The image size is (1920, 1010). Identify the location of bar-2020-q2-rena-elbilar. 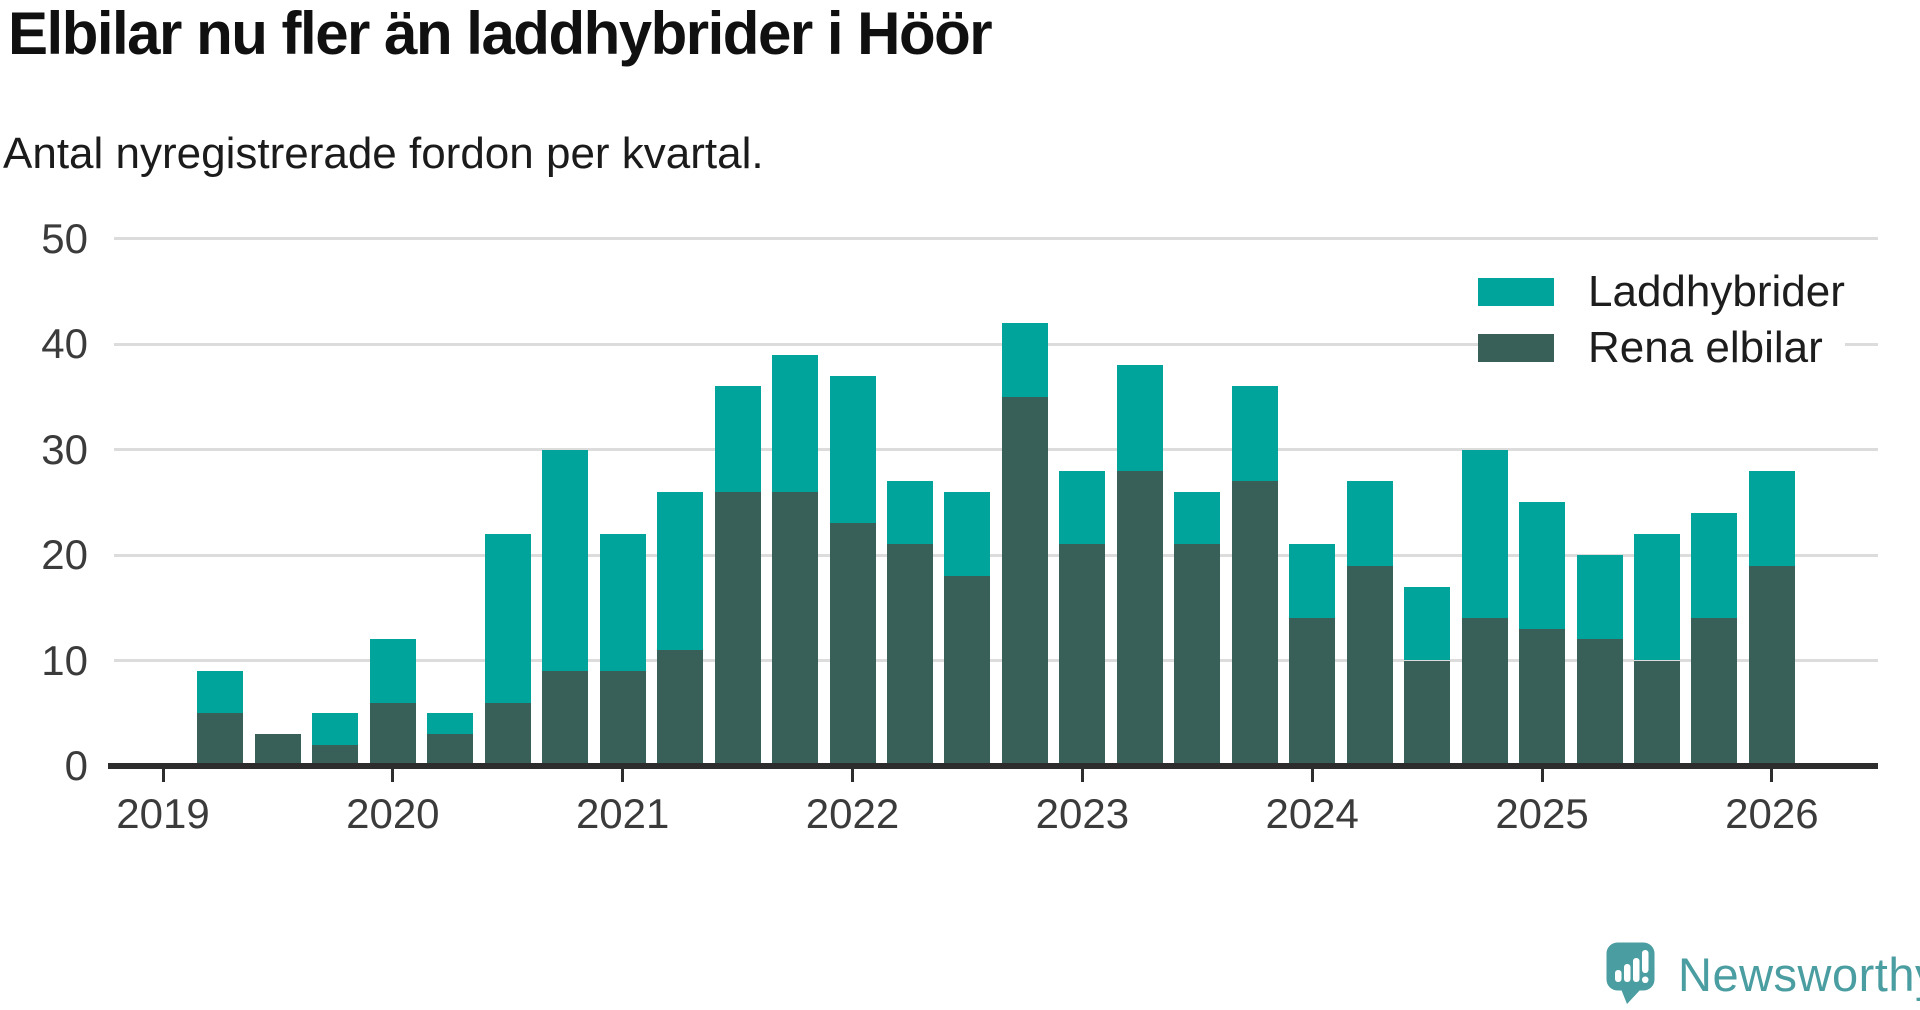
(450, 750).